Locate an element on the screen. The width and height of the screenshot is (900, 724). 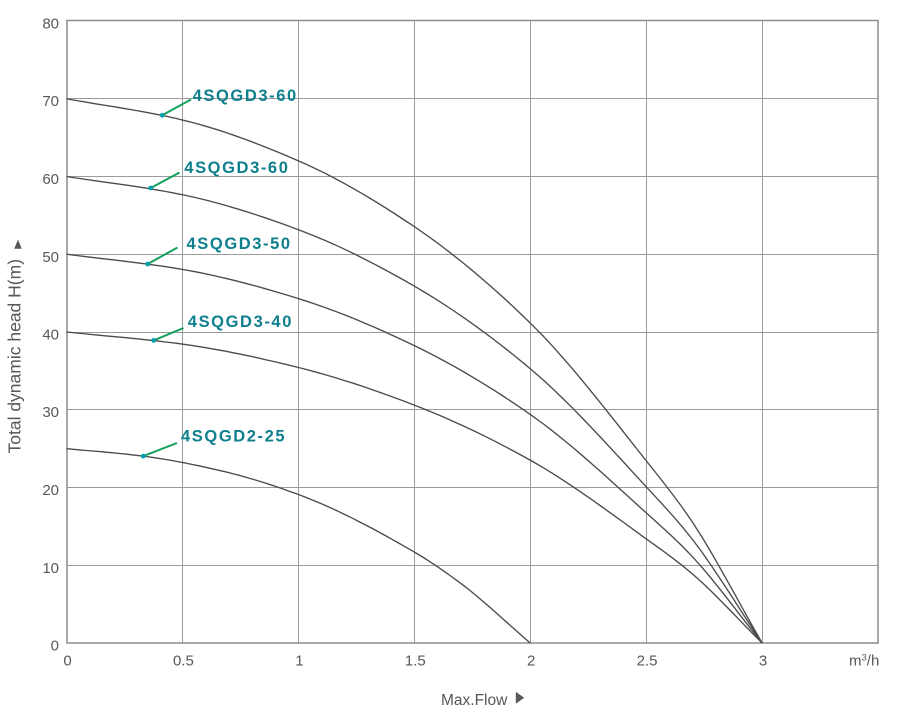
svg-text: 70 is located at coordinates (50, 101).